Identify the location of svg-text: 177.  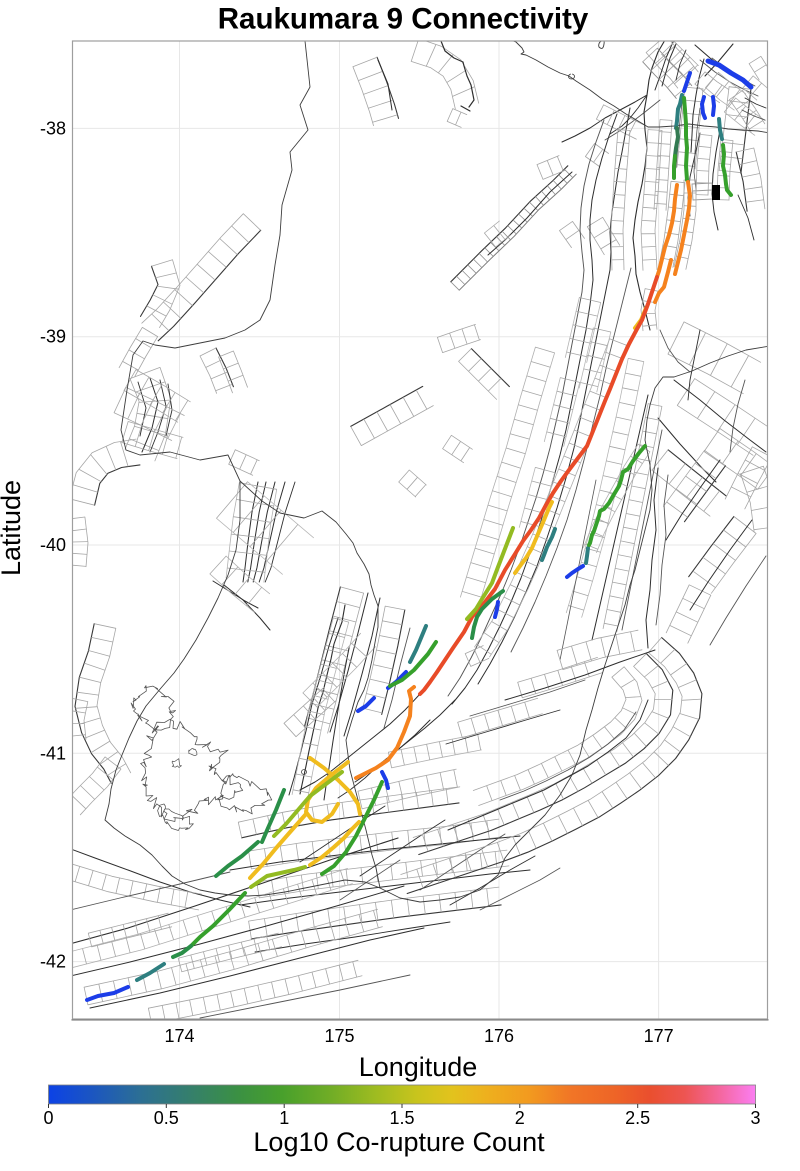
(659, 1036).